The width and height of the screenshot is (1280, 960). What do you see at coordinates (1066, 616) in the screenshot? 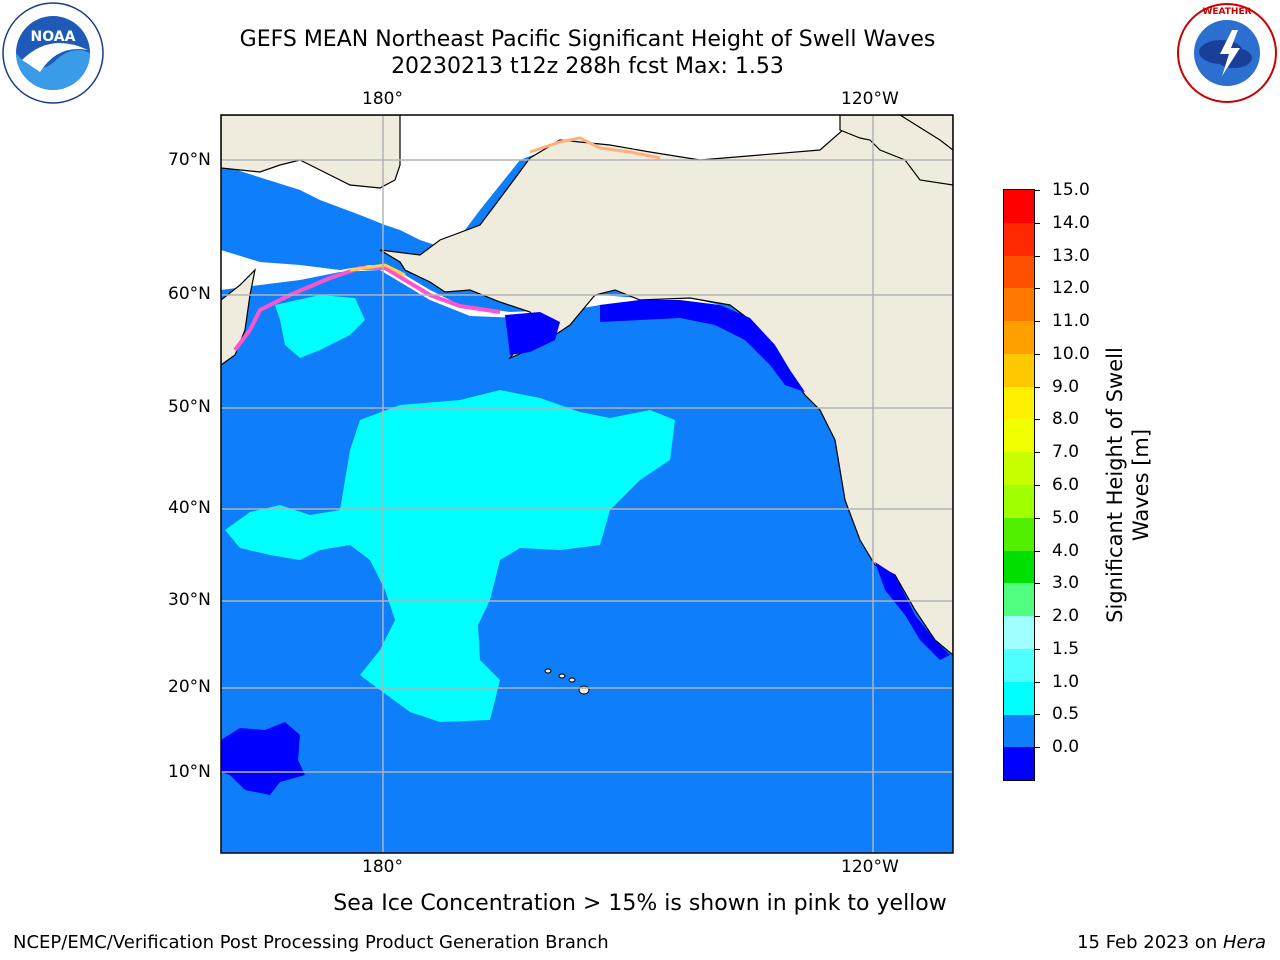
I see `colorbar-tick-label: 2.0` at bounding box center [1066, 616].